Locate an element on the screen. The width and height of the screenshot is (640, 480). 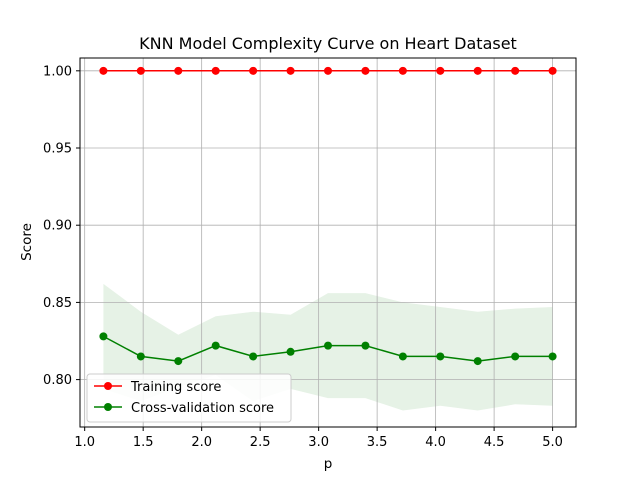
x-tick-label-4: 3.0 is located at coordinates (318, 442).